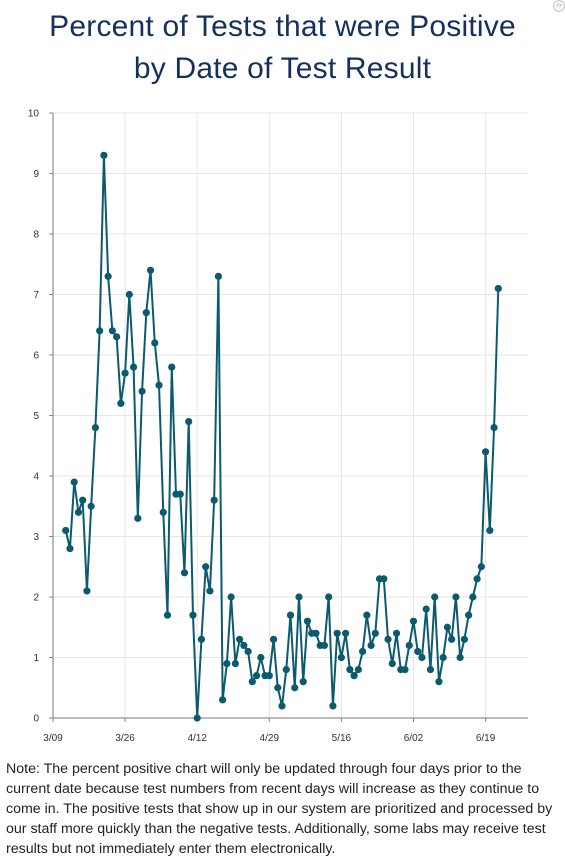 Image resolution: width=565 pixels, height=867 pixels. I want to click on x-tick-label: 6/19, so click(486, 738).